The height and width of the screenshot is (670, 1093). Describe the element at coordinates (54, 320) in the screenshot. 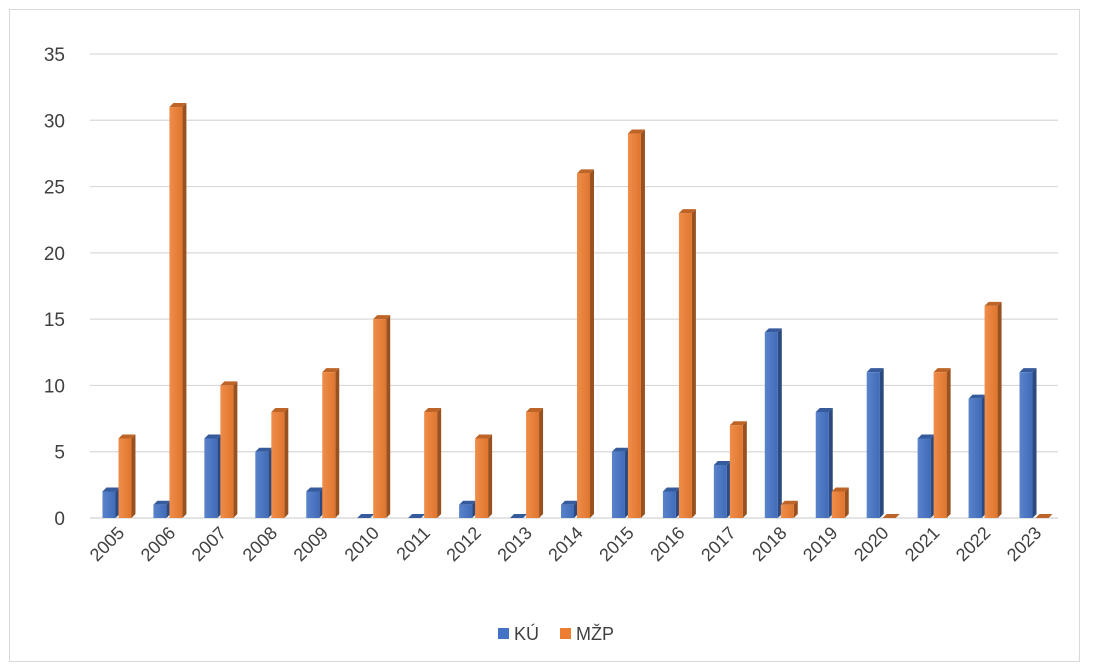

I see `y-tick-label: 15` at that location.